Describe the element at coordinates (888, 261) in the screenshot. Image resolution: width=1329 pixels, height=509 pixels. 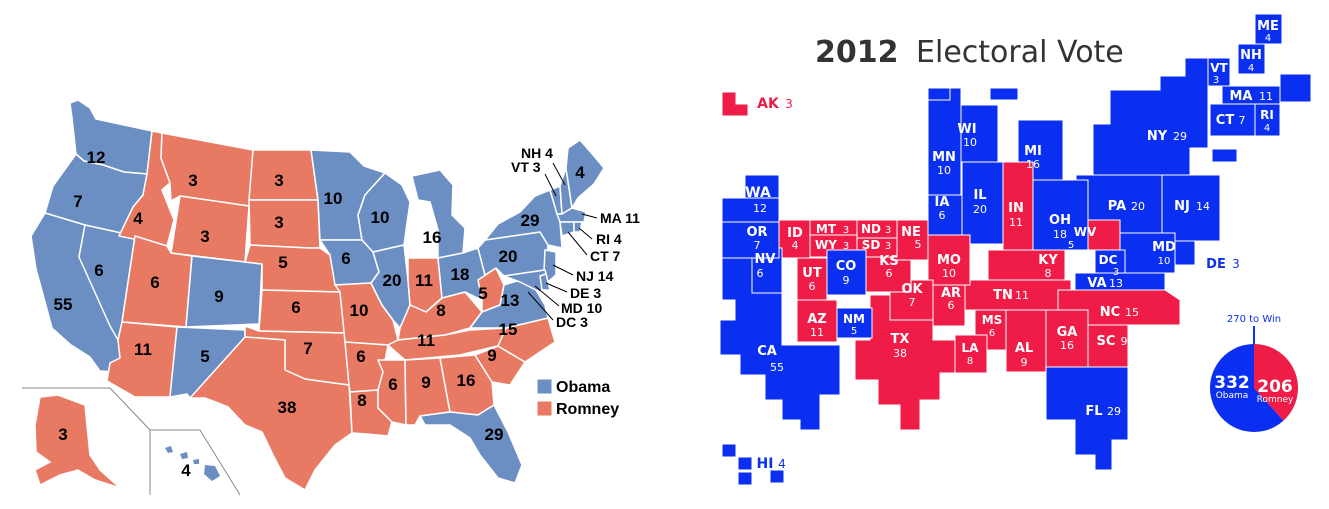
I see `cart-label-ks: KS` at that location.